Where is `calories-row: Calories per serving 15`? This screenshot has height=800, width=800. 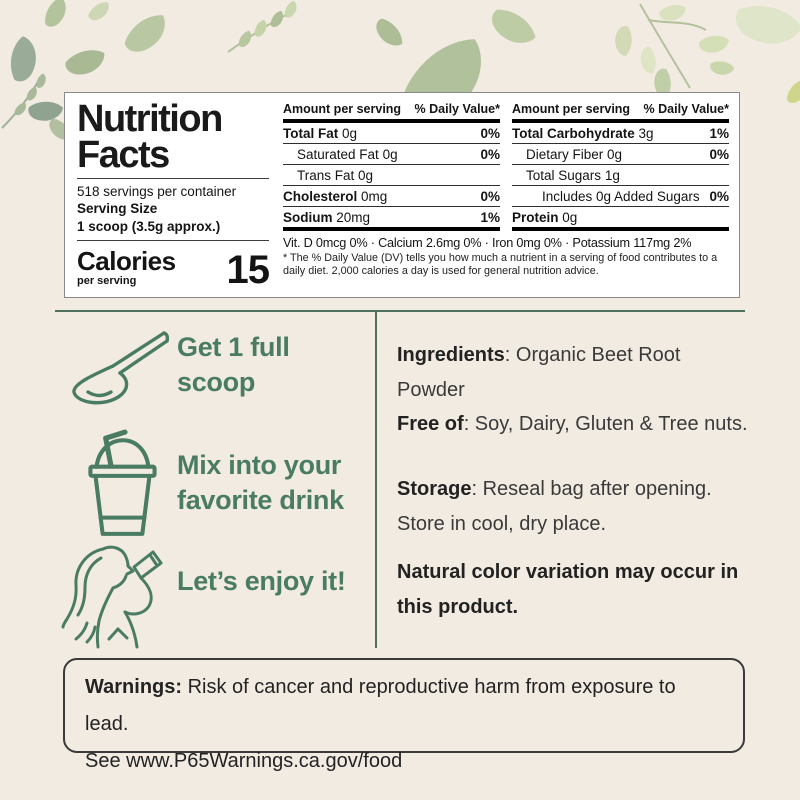
calories-row: Calories per serving 15 is located at coordinates (173, 268).